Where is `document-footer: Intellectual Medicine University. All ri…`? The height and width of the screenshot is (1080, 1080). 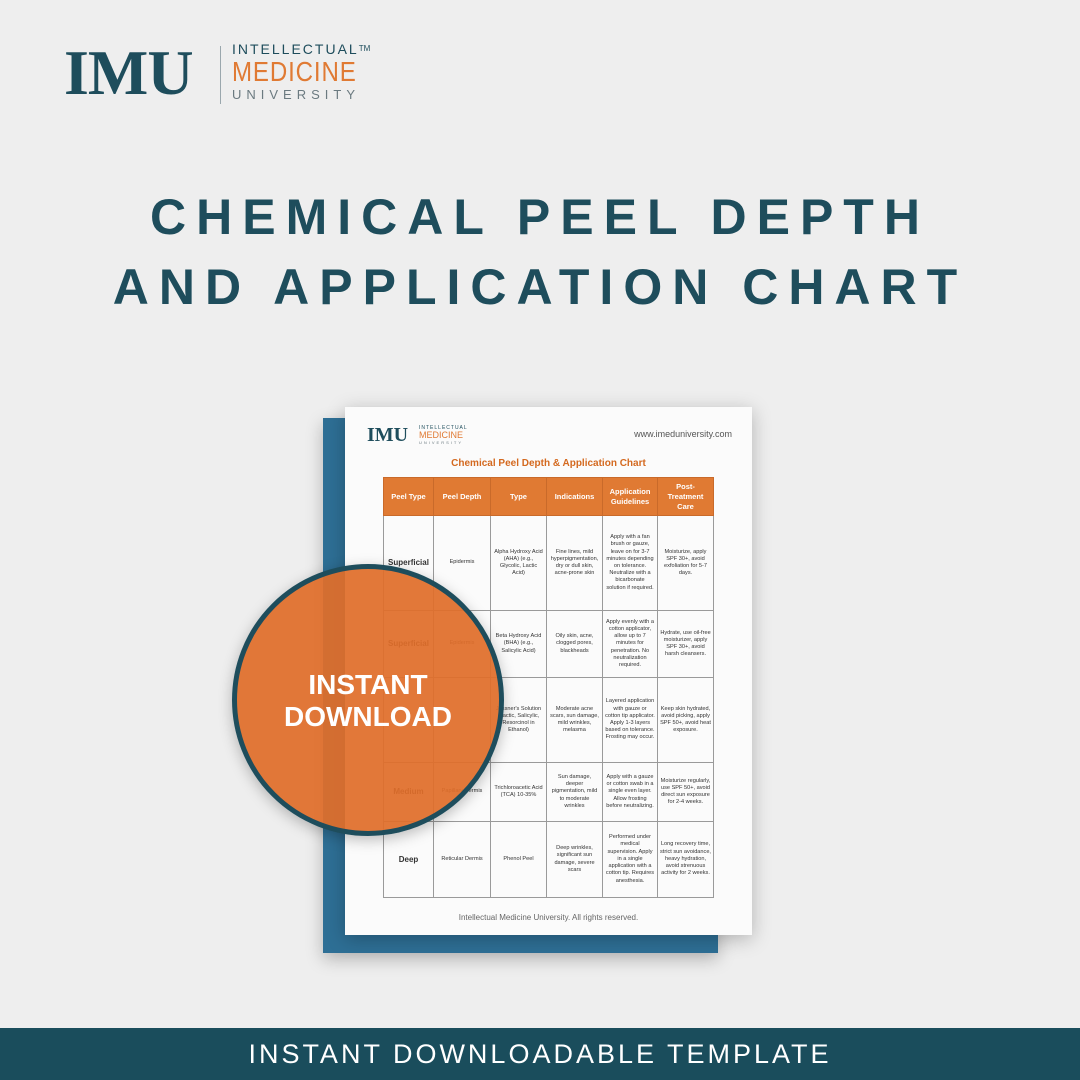 document-footer: Intellectual Medicine University. All ri… is located at coordinates (548, 917).